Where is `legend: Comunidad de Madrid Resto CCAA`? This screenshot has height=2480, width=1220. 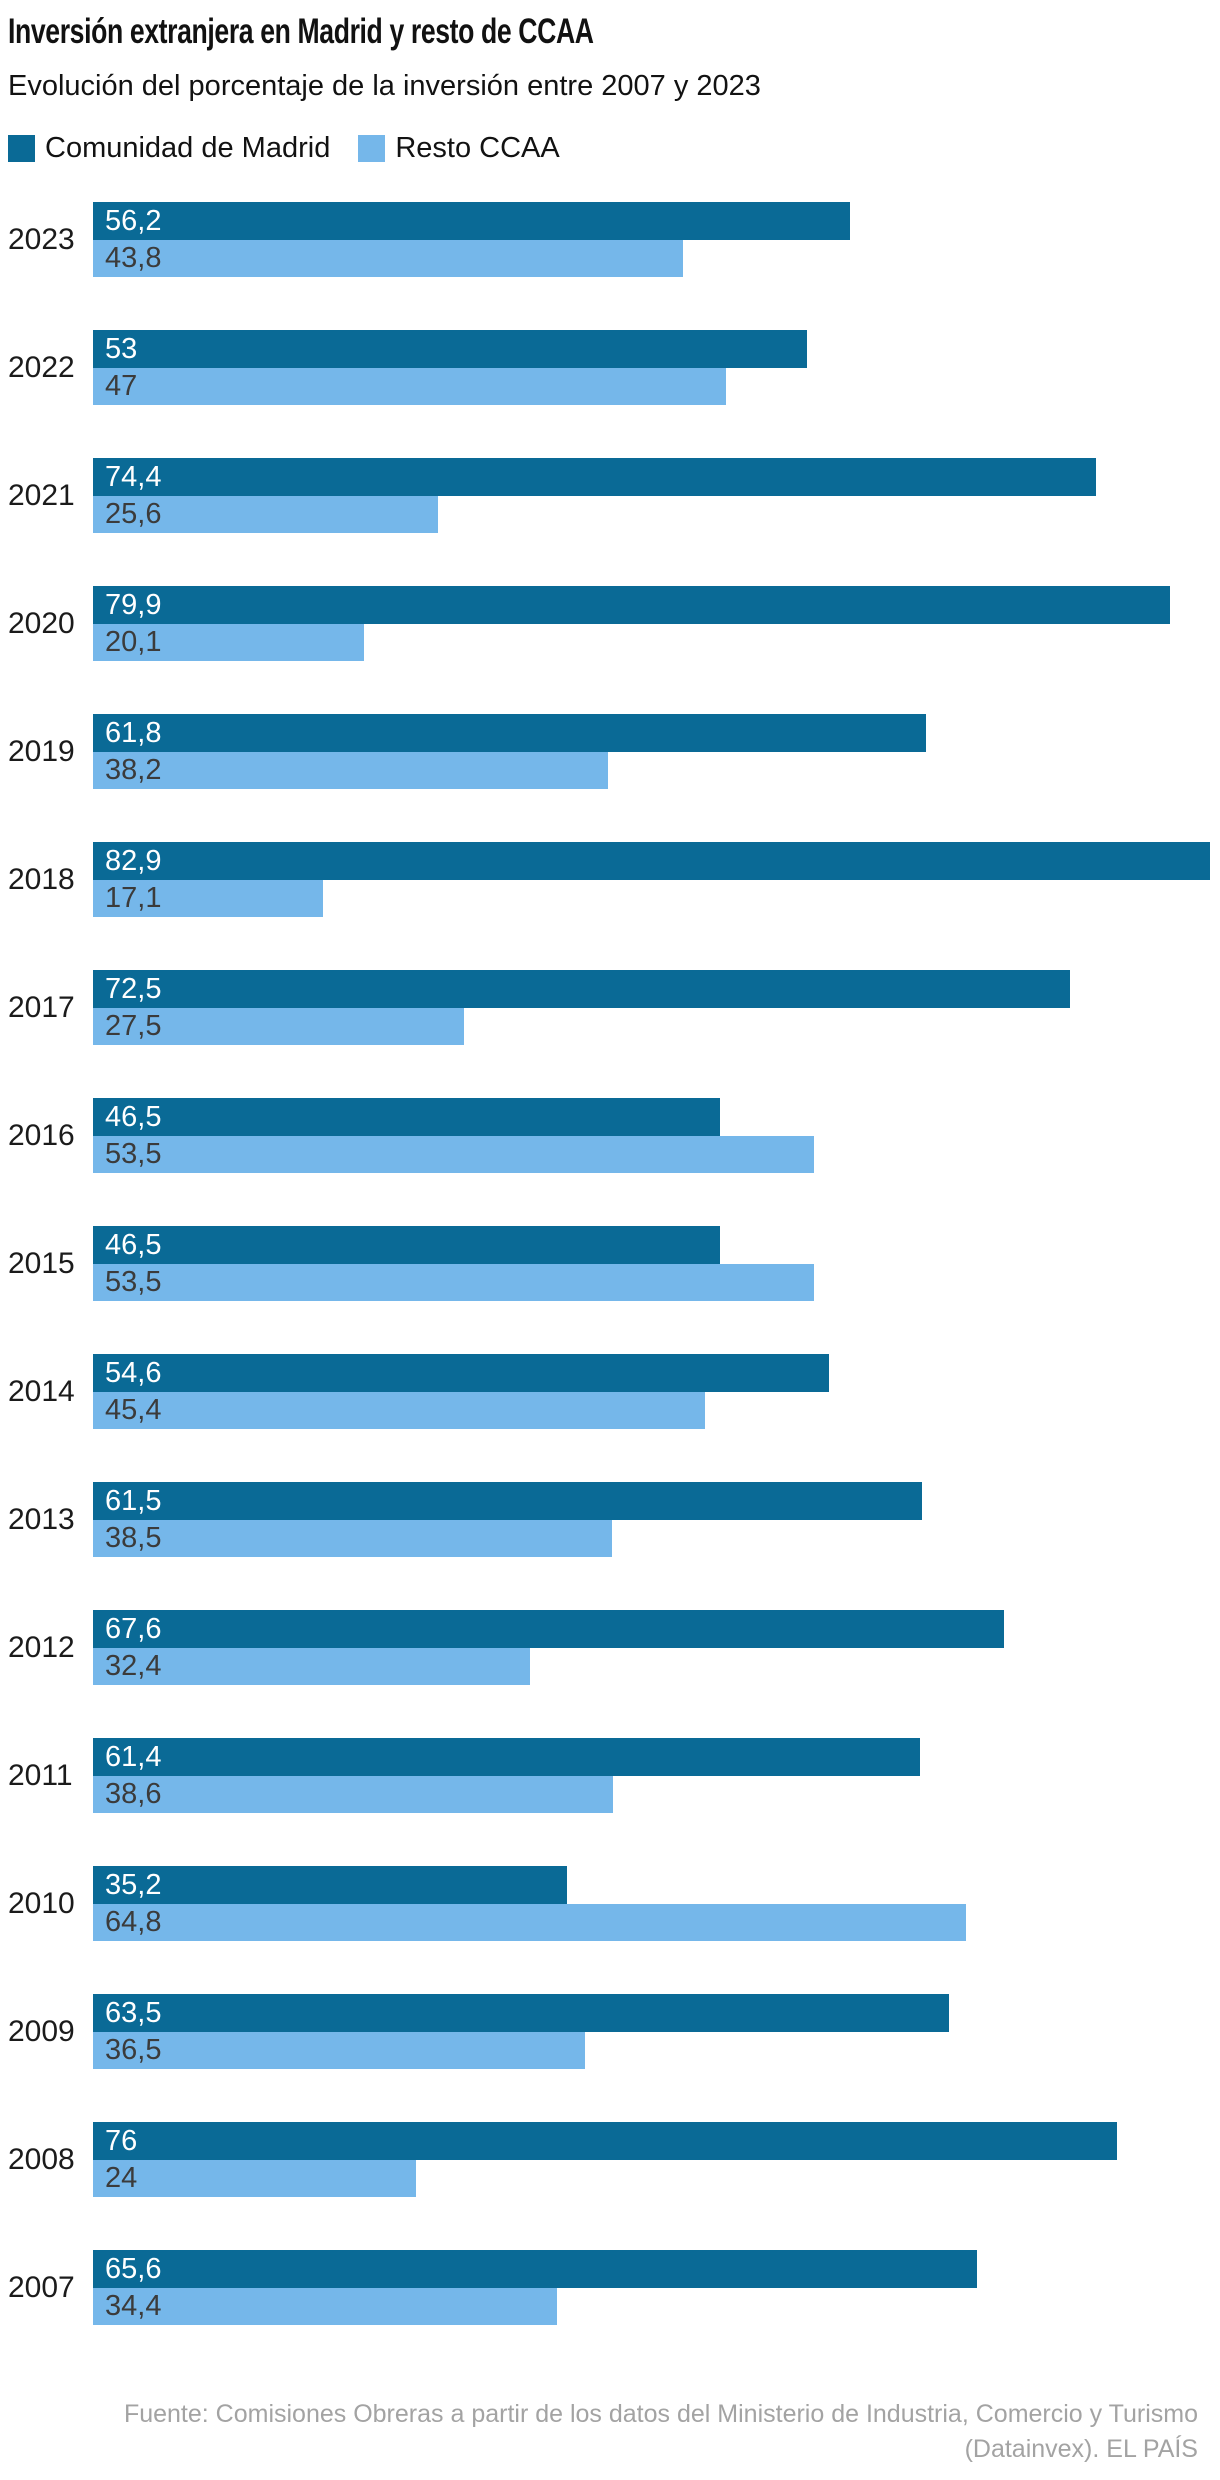 legend: Comunidad de Madrid Resto CCAA is located at coordinates (609, 148).